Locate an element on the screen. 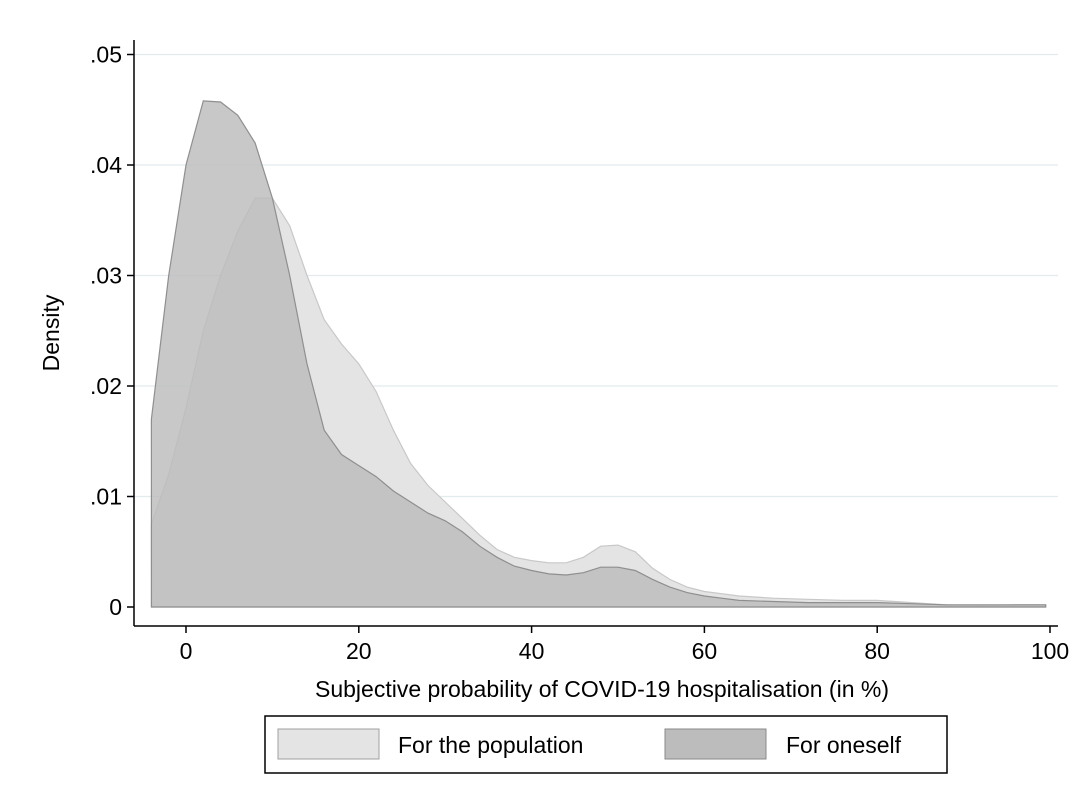  x-tick-label: 60 is located at coordinates (705, 651).